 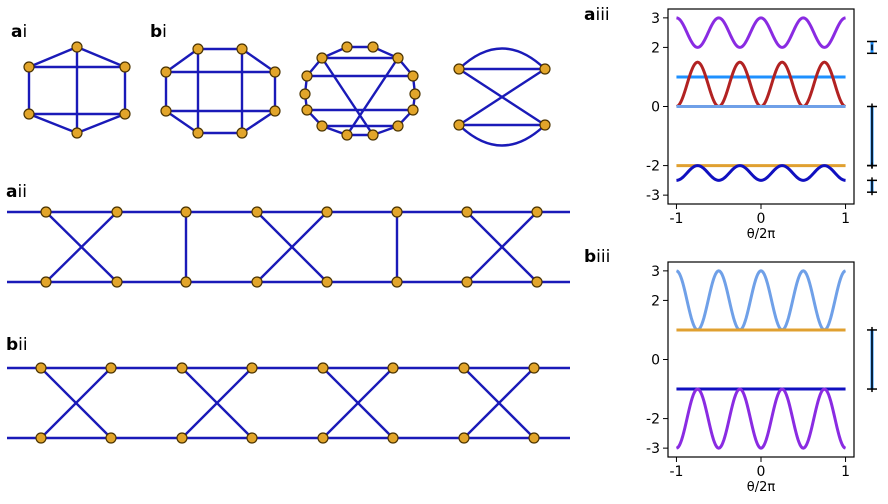 I want to click on chart-biii-frame, so click(x=761, y=359).